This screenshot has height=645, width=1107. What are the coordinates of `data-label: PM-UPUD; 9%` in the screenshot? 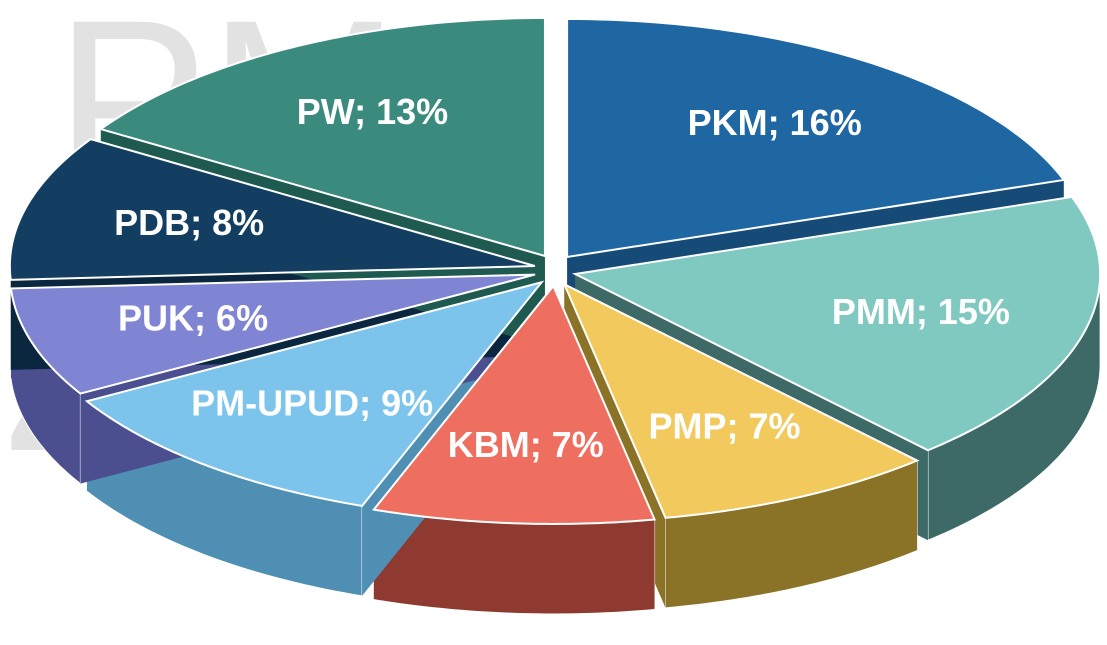 It's located at (312, 403).